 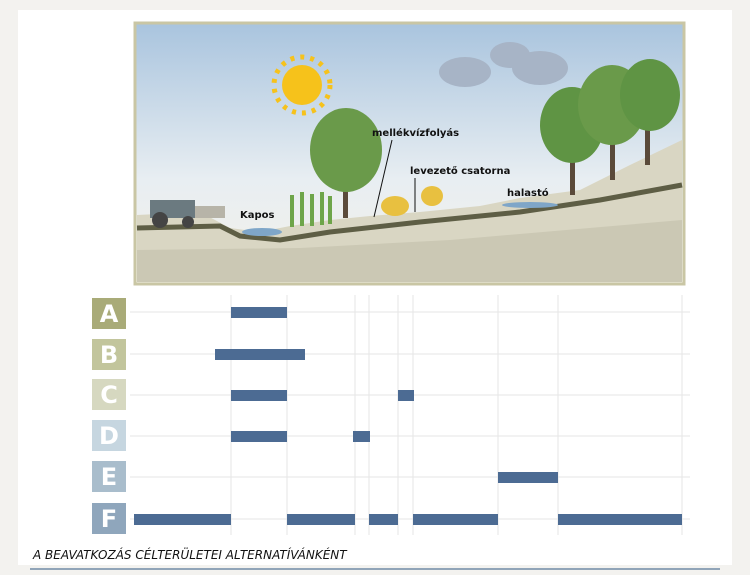 What do you see at coordinates (415, 133) in the screenshot?
I see `label: mellékvízfolyás` at bounding box center [415, 133].